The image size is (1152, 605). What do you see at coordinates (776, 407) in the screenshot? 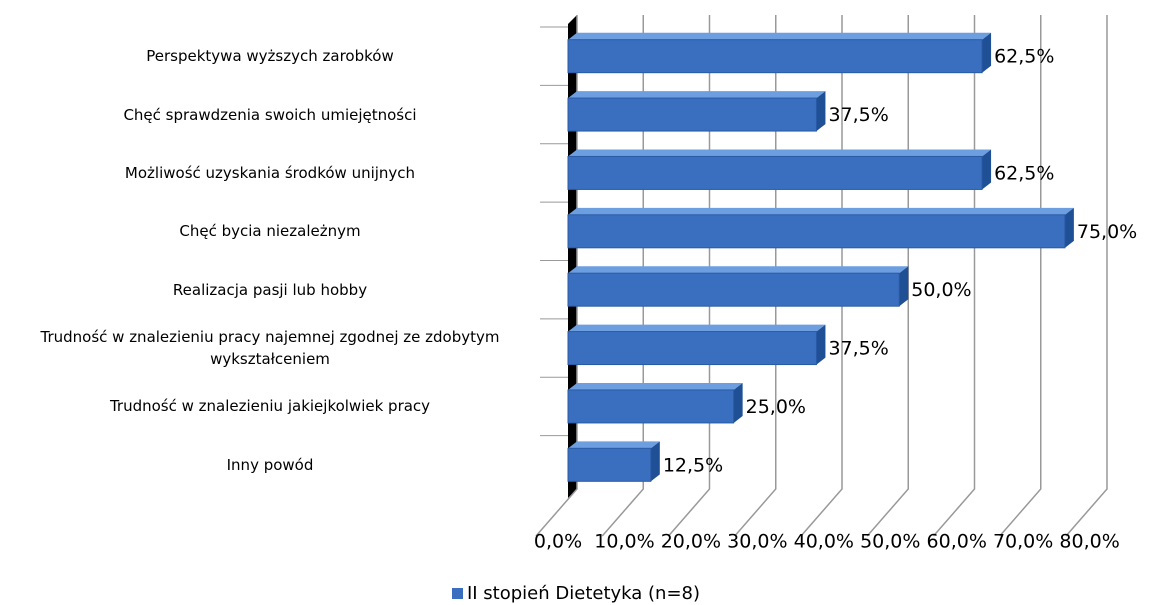
I see `value-label: 25,0%` at bounding box center [776, 407].